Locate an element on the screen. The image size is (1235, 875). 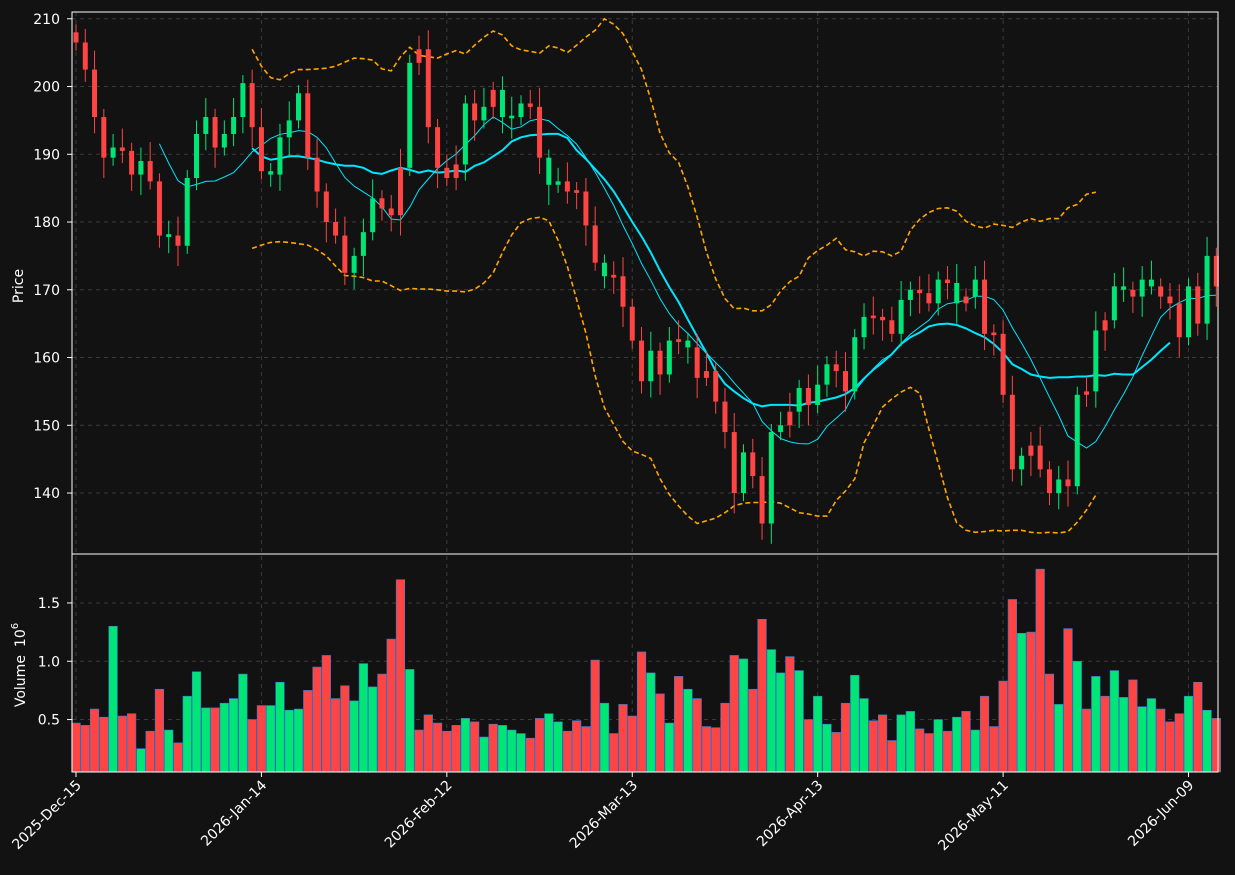
price-tick-label-3: 170 is located at coordinates (46, 291).